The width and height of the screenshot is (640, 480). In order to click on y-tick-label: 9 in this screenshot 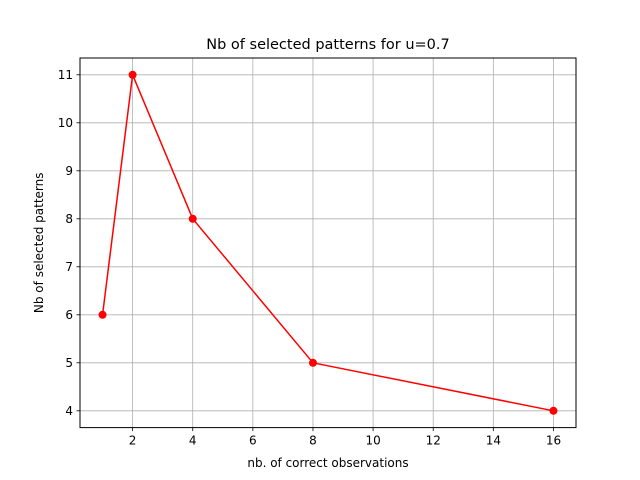, I will do `click(69, 171)`.